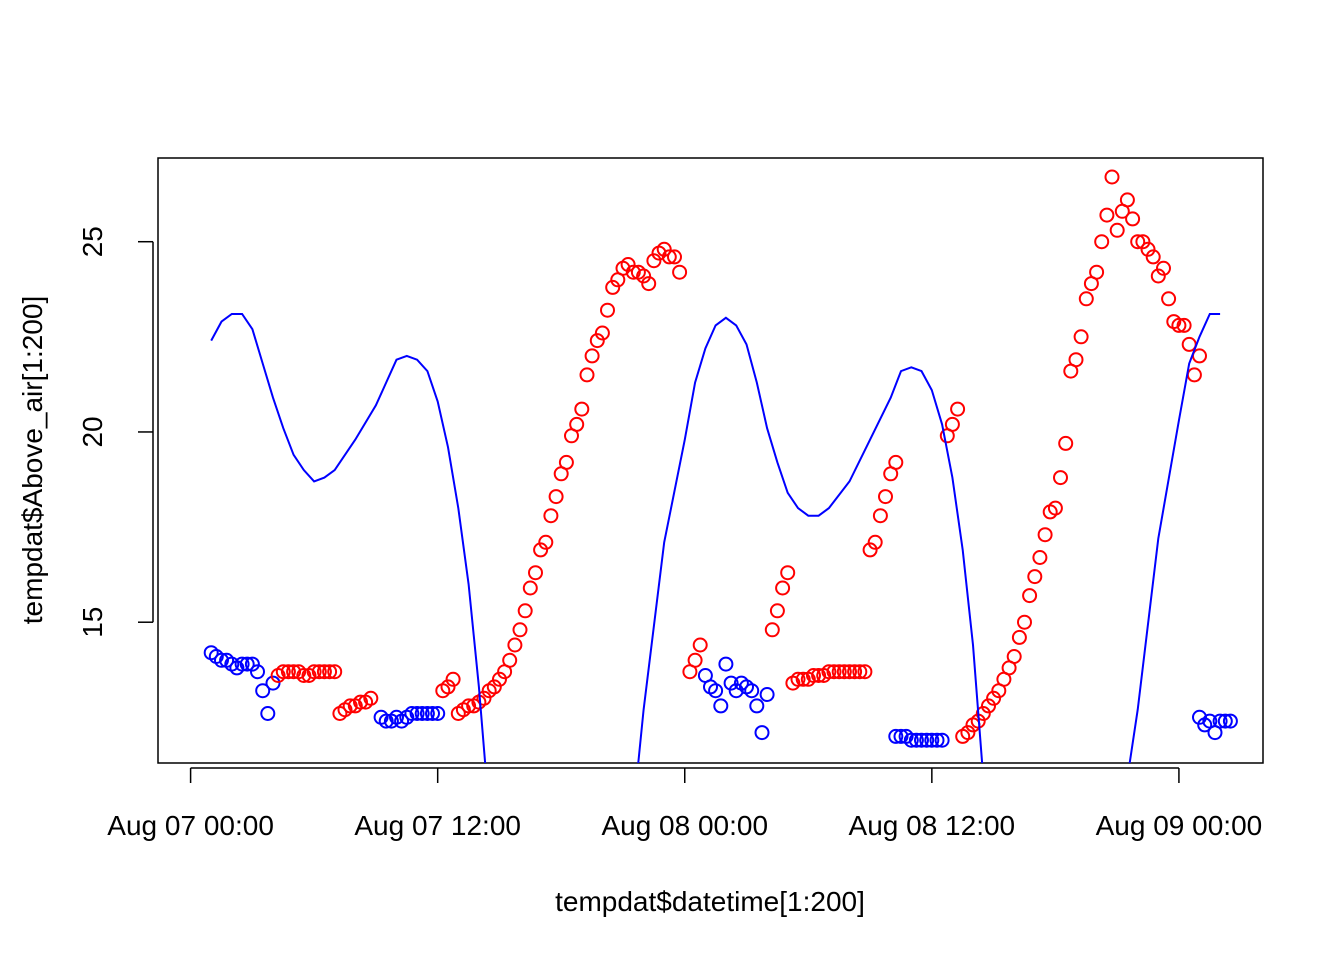 The width and height of the screenshot is (1344, 960). Describe the element at coordinates (684, 825) in the screenshot. I see `x-tick-label: Aug 08 00:00` at that location.